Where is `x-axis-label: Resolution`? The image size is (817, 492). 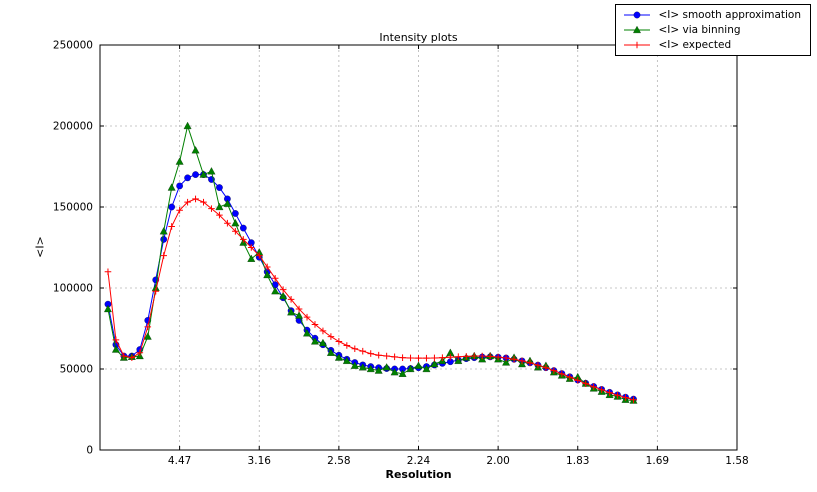 x-axis-label: Resolution is located at coordinates (418, 474).